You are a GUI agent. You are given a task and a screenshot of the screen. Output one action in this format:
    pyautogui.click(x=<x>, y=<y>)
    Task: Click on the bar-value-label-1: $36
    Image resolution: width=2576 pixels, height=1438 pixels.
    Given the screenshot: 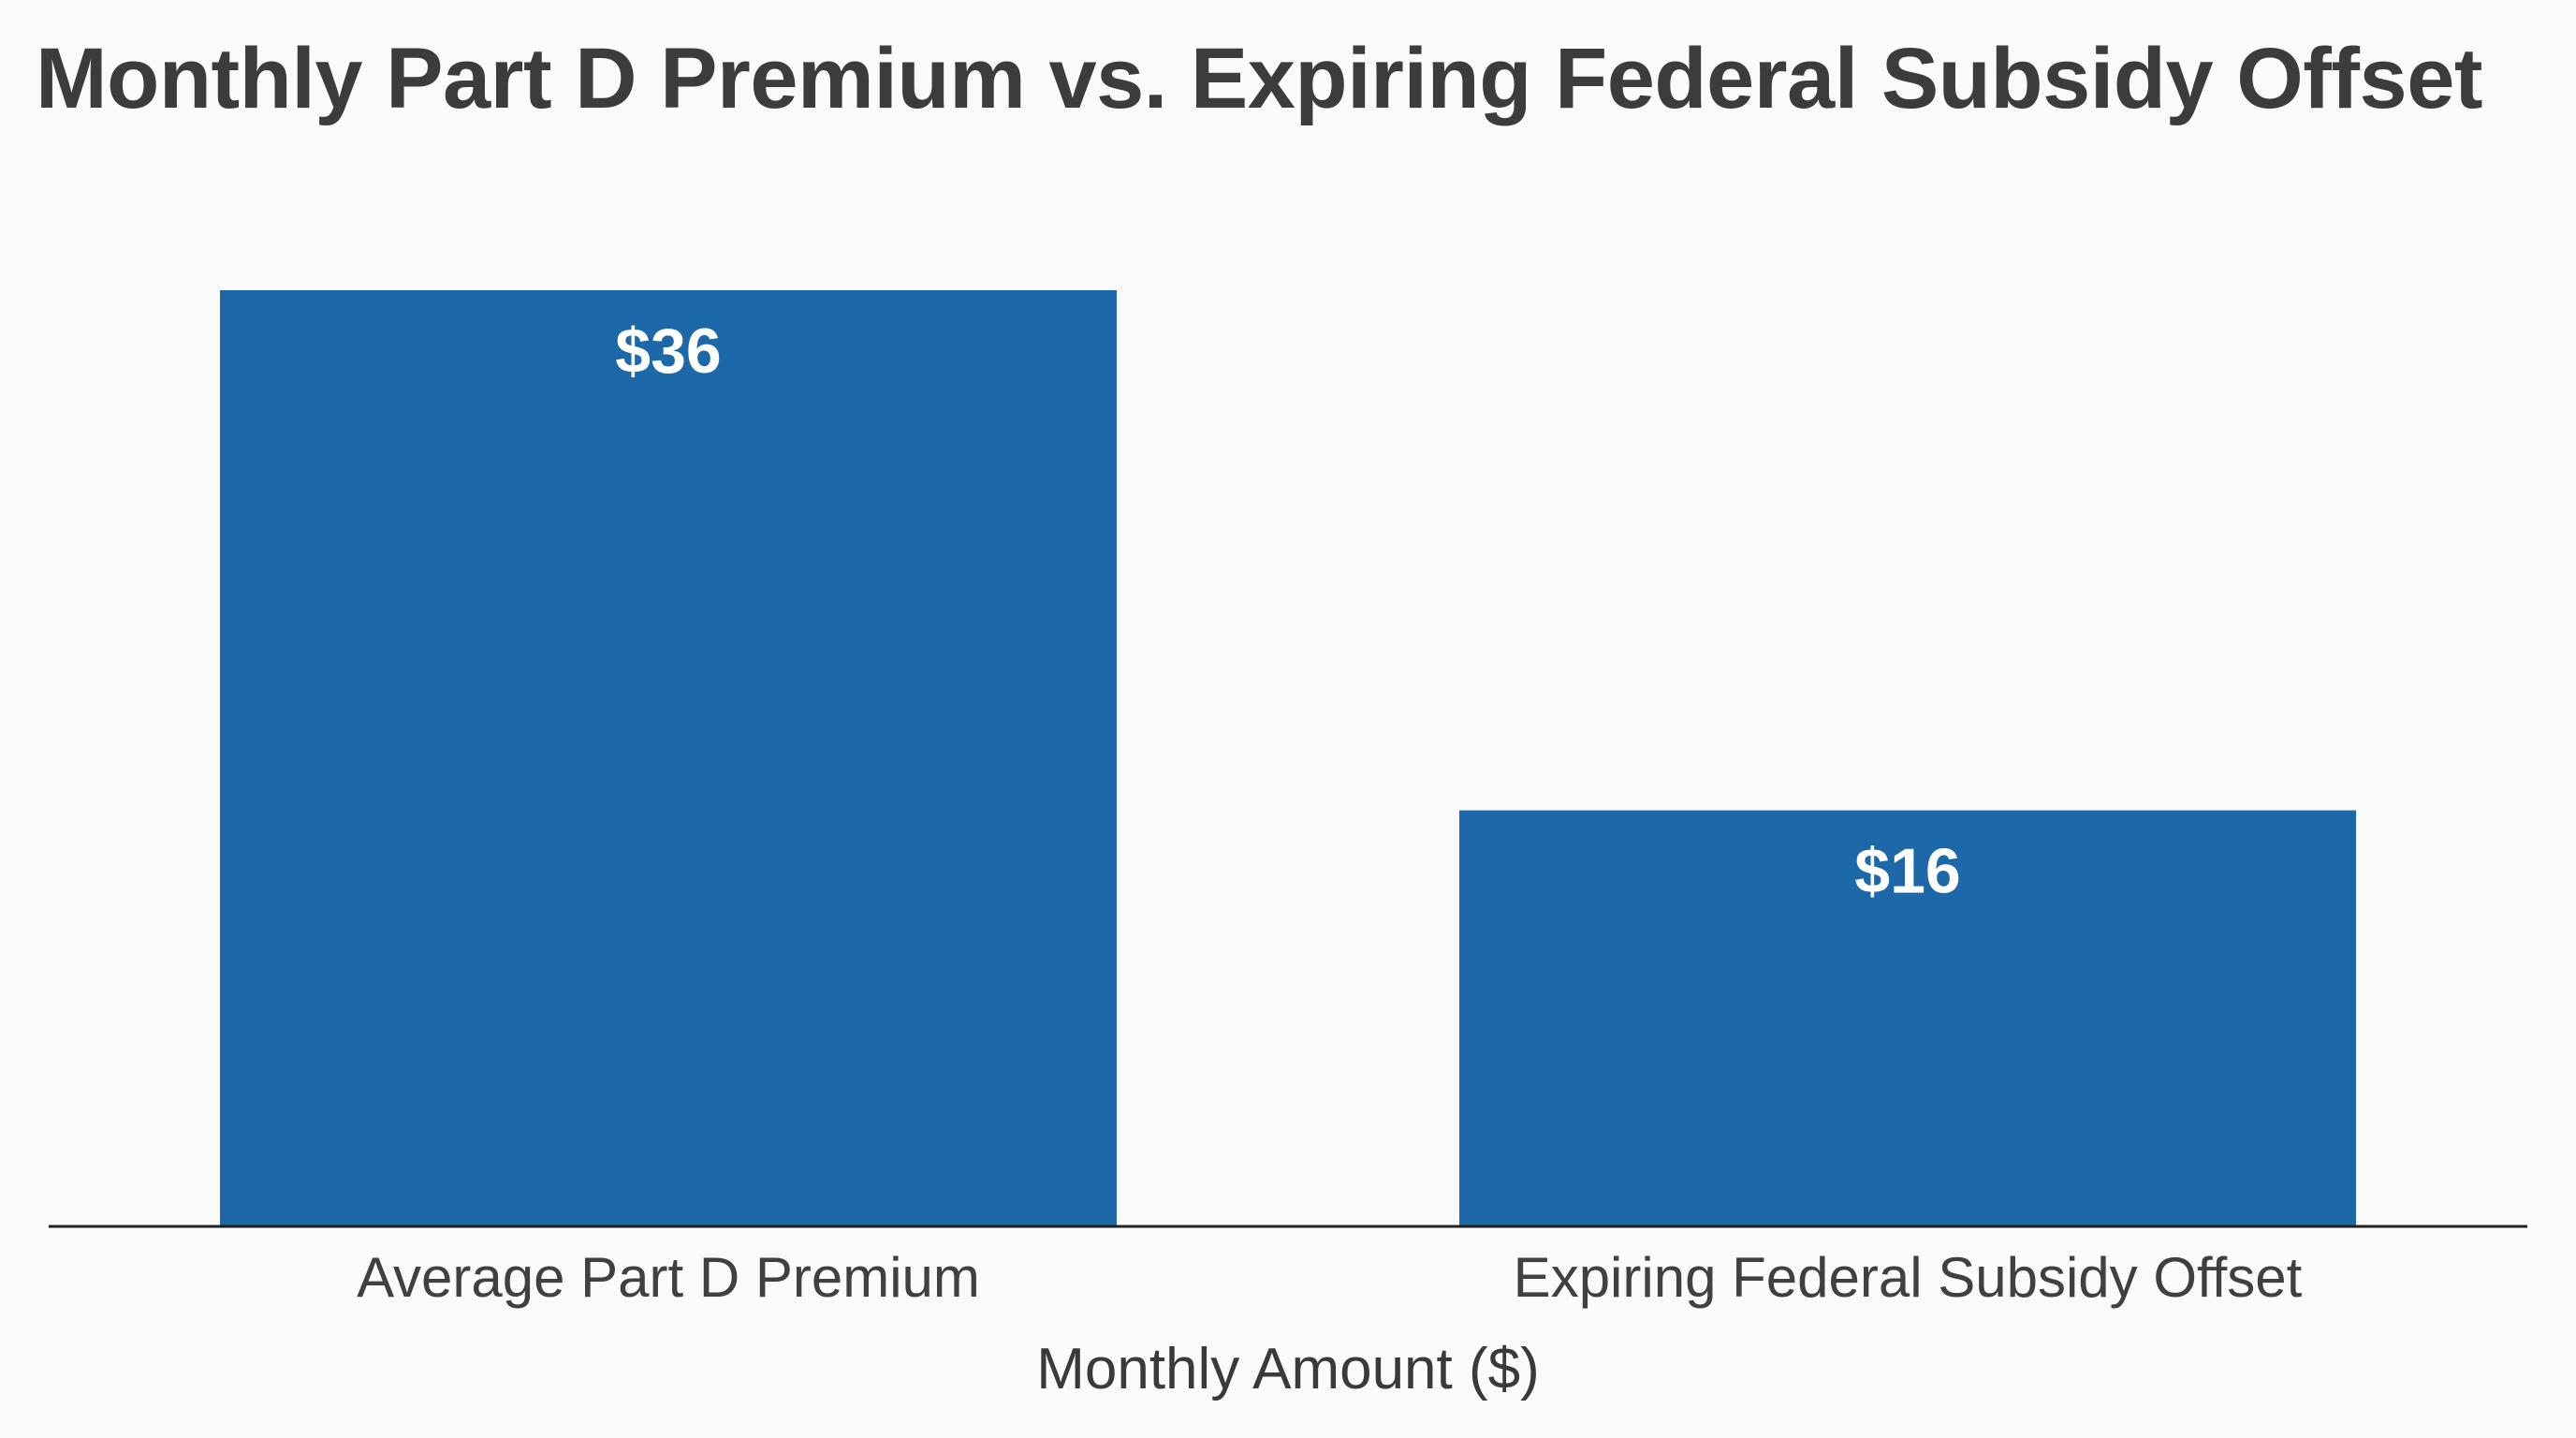 What is the action you would take?
    pyautogui.click(x=668, y=351)
    